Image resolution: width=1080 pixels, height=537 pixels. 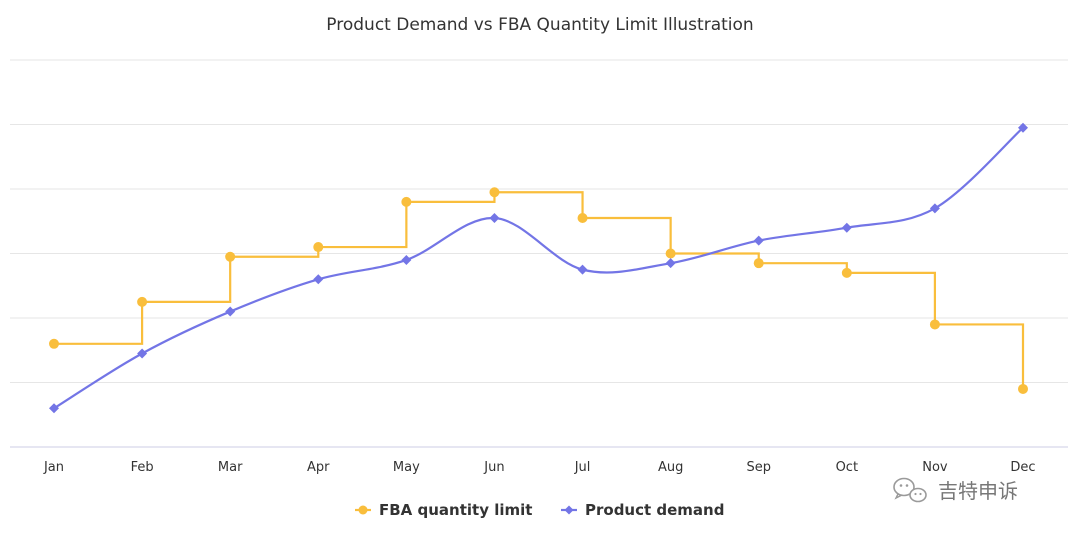 I want to click on legend-item-fba-quantity-limit: FBA quantity limit, so click(x=443, y=510).